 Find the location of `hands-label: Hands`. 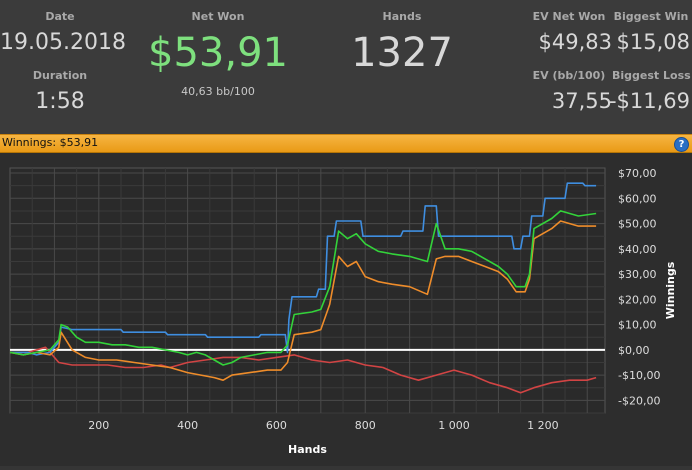

hands-label: Hands is located at coordinates (402, 16).